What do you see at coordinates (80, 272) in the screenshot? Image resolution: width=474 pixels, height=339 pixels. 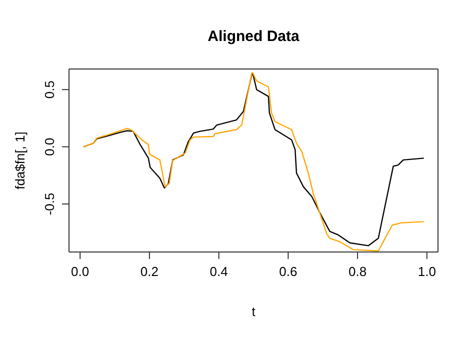 I see `x-tick-label: 0.0` at bounding box center [80, 272].